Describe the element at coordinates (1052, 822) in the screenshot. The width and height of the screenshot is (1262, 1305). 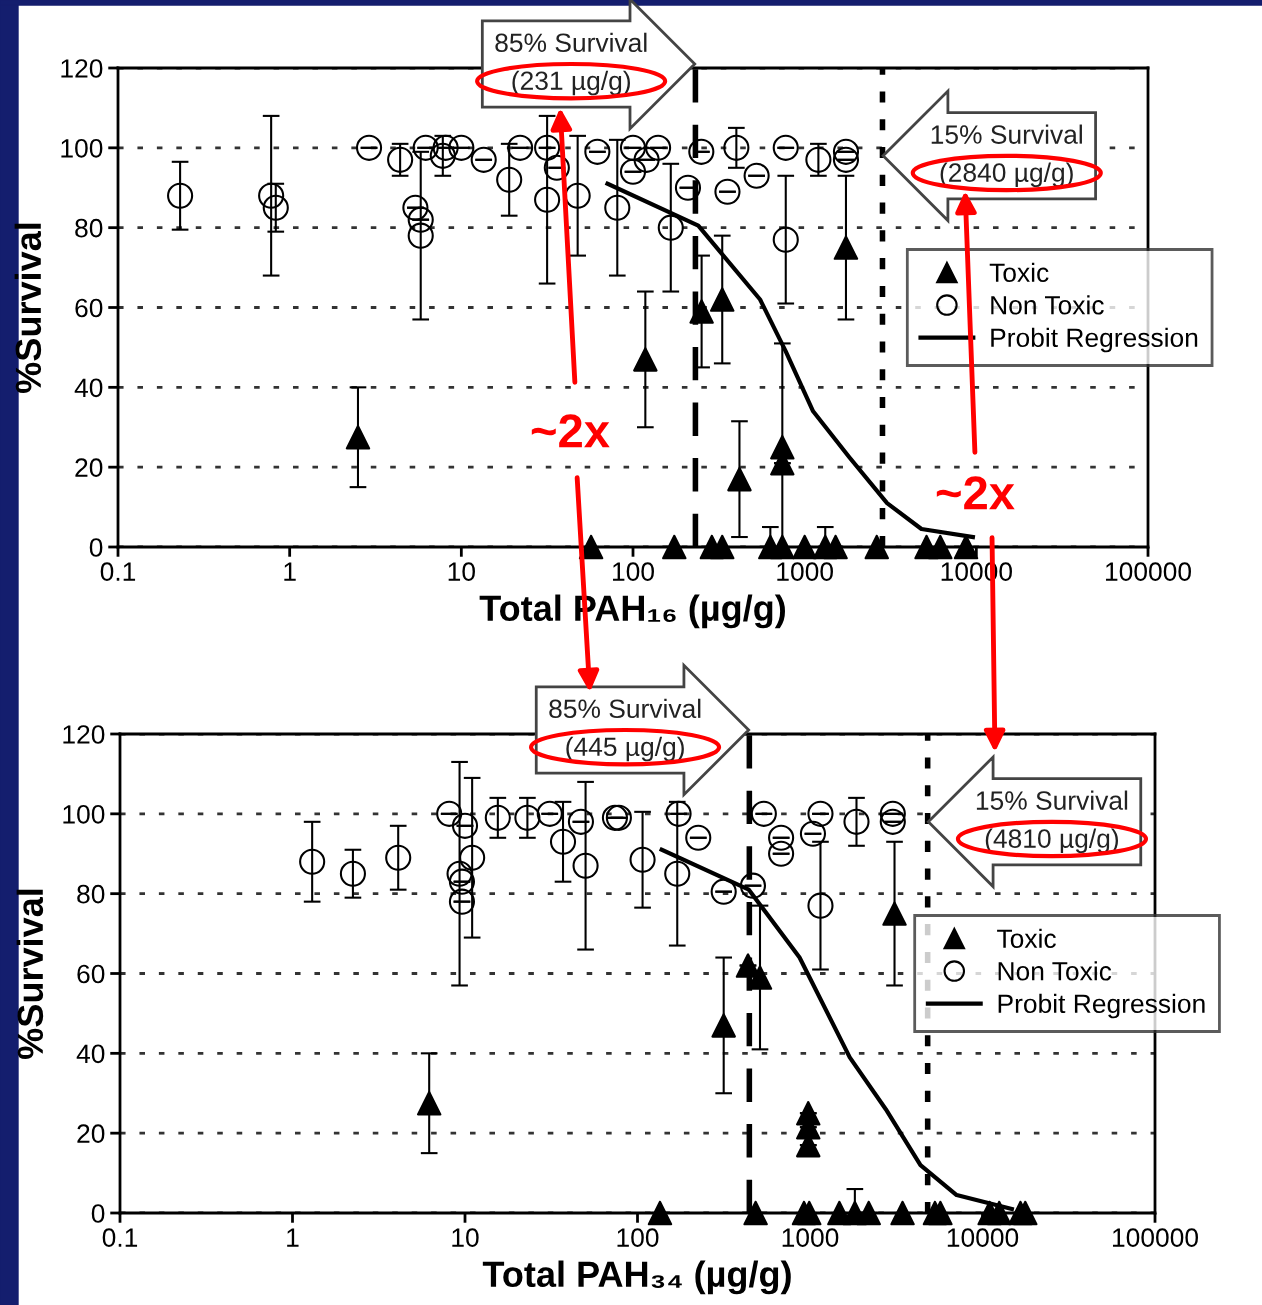
I see `ref-line-label: 15% Survival (4810 µg/g)` at that location.